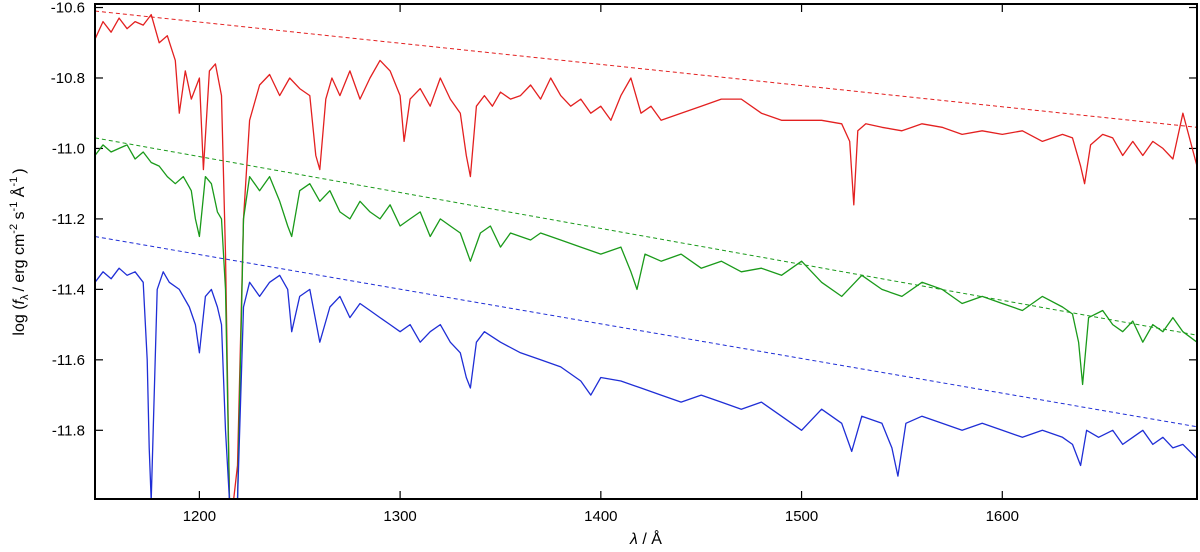  What do you see at coordinates (18, 193) in the screenshot?
I see `y-axis-angstrom: Å` at bounding box center [18, 193].